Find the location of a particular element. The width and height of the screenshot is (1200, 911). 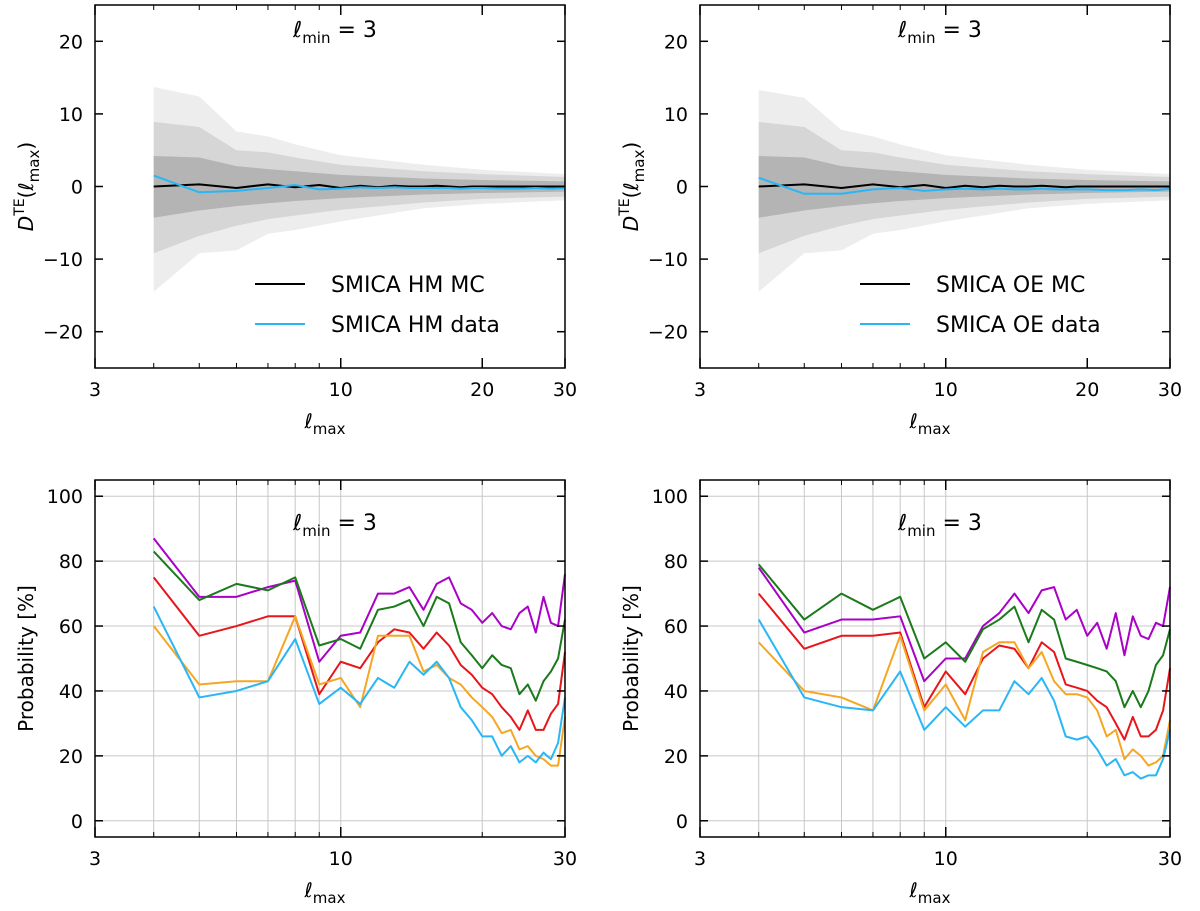

legend-label: SMICA HM data is located at coordinates (415, 325).